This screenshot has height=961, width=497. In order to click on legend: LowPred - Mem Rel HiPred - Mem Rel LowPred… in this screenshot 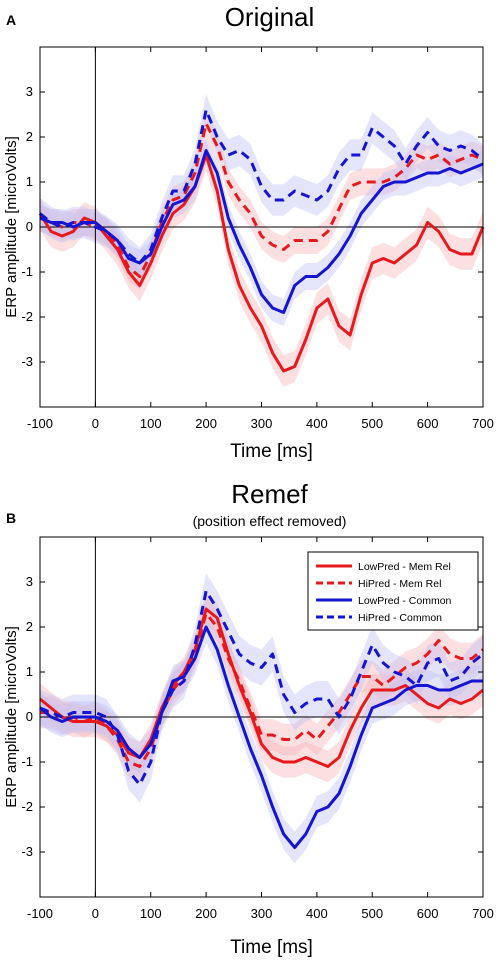, I will do `click(393, 591)`.